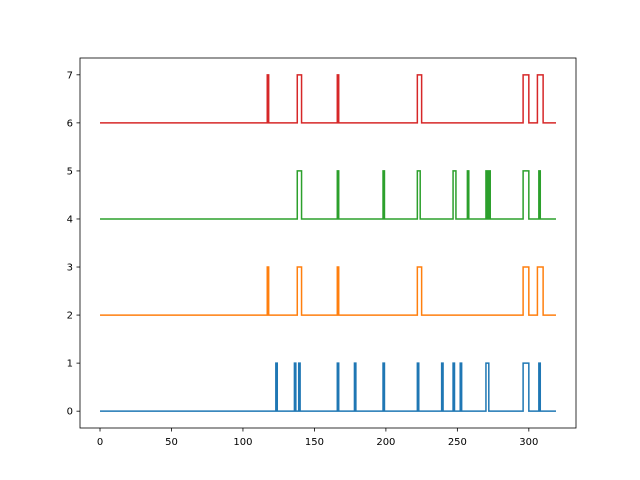  What do you see at coordinates (100, 442) in the screenshot?
I see `x-tick-label: 0` at bounding box center [100, 442].